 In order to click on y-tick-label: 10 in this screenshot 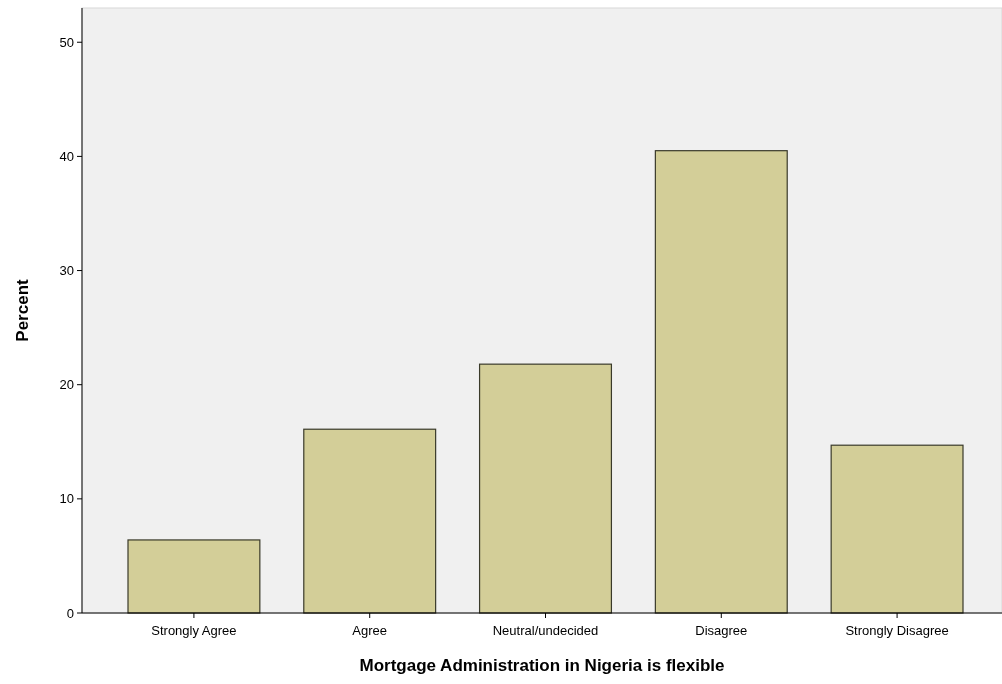, I will do `click(66, 499)`.